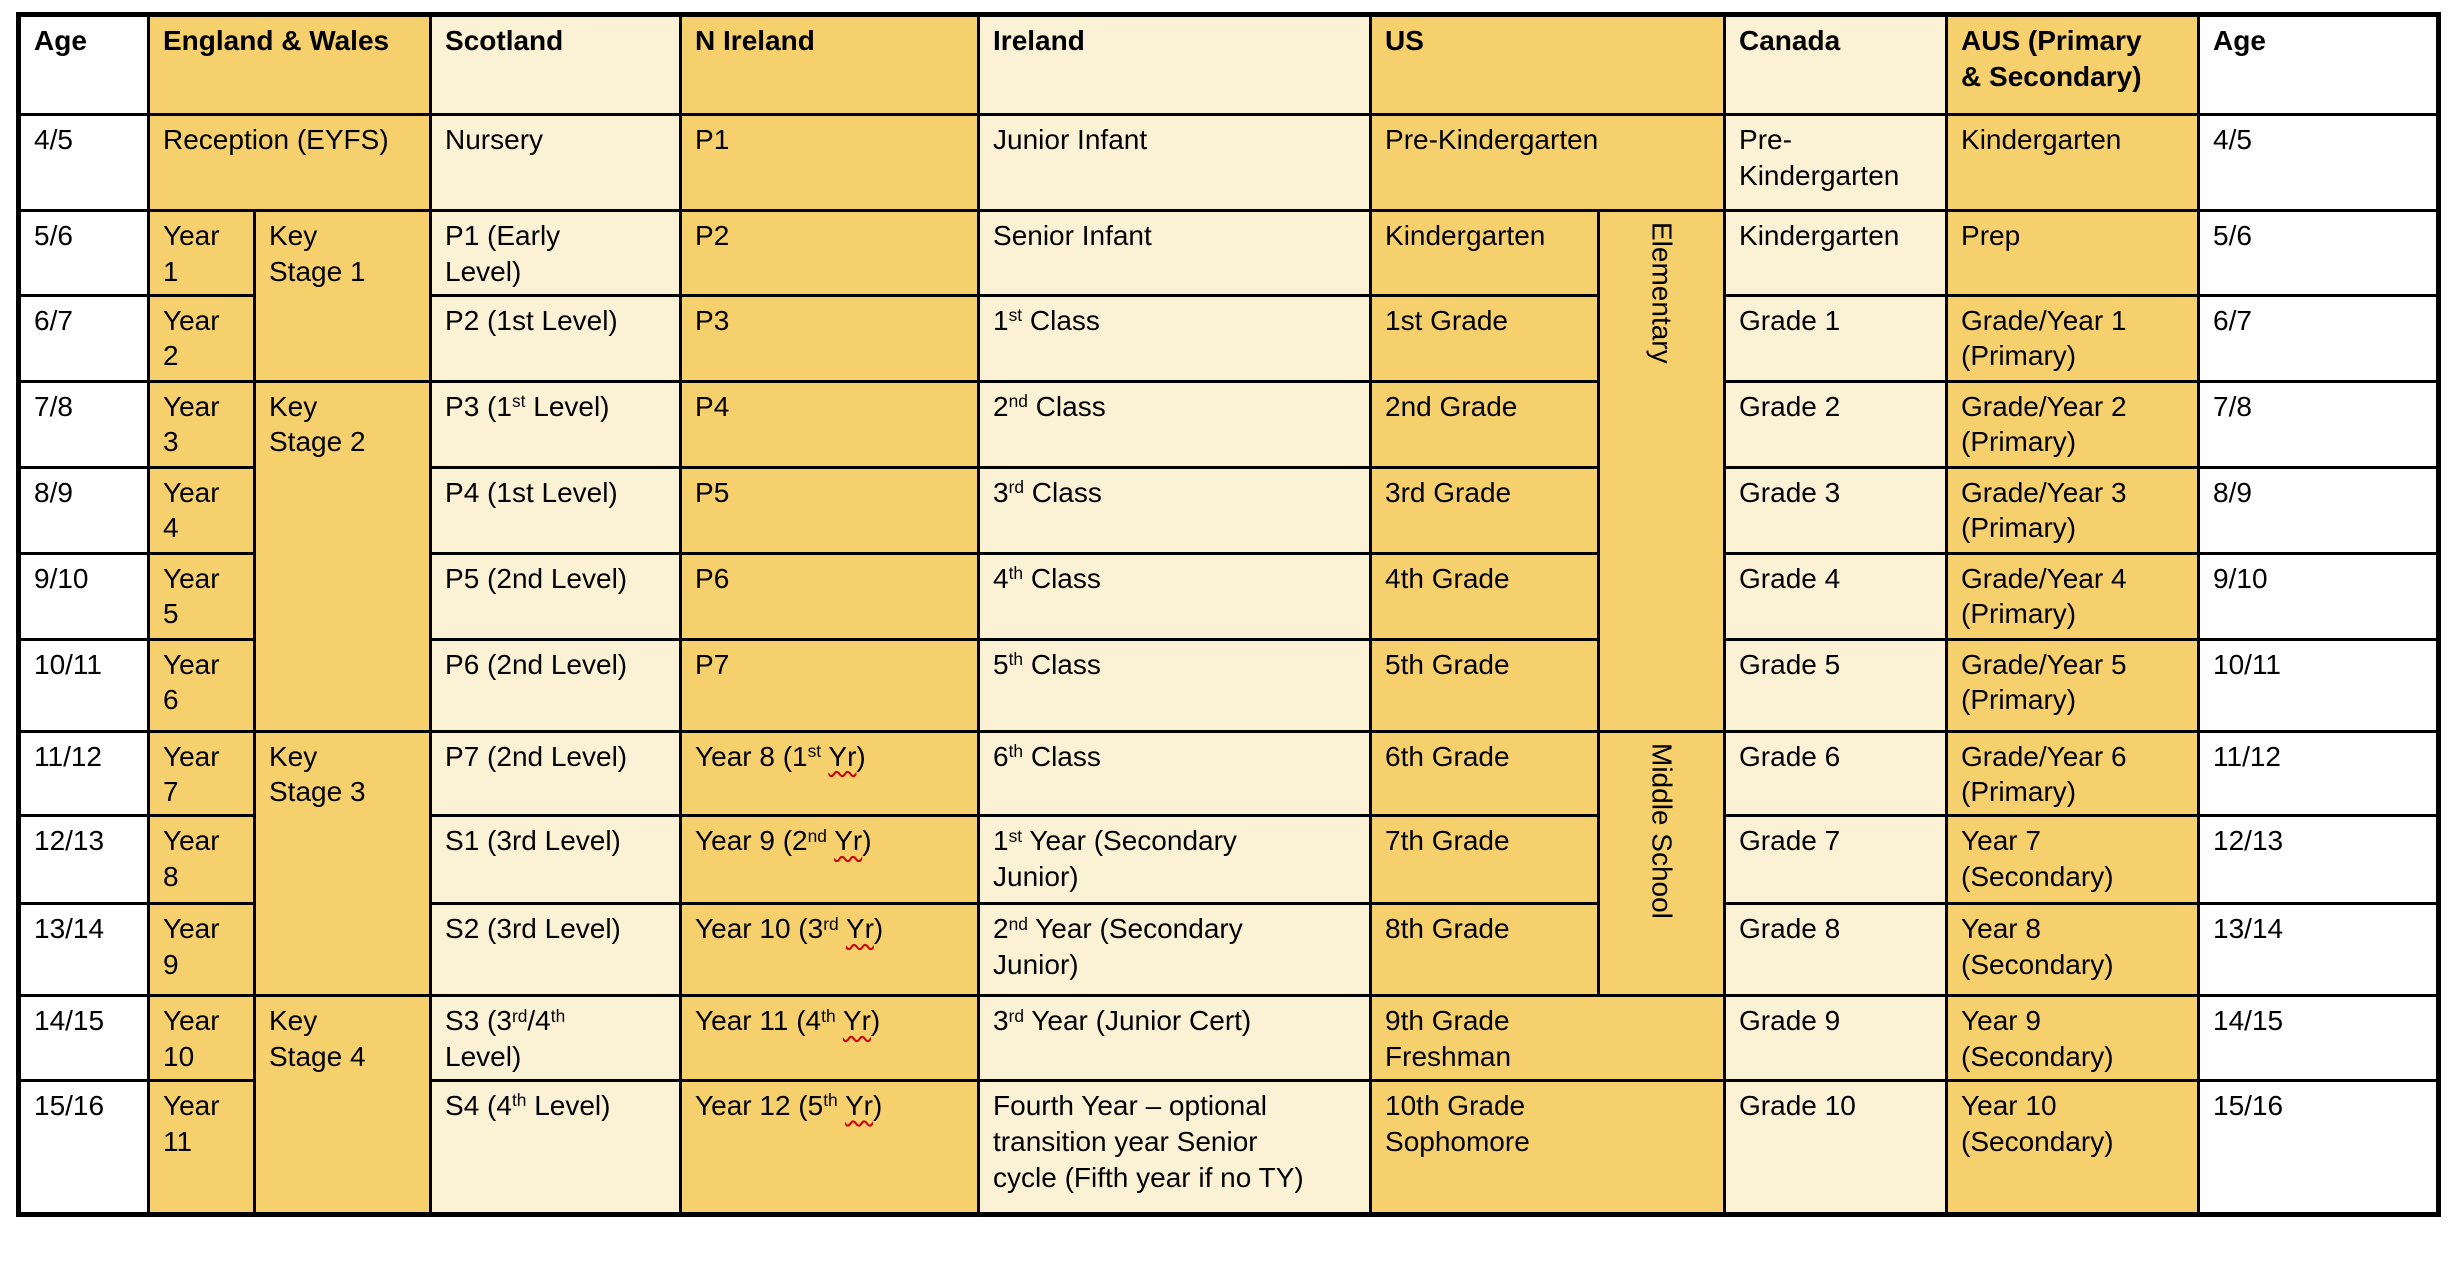  What do you see at coordinates (1175, 510) in the screenshot?
I see `cell-ireland: 3rd Class` at bounding box center [1175, 510].